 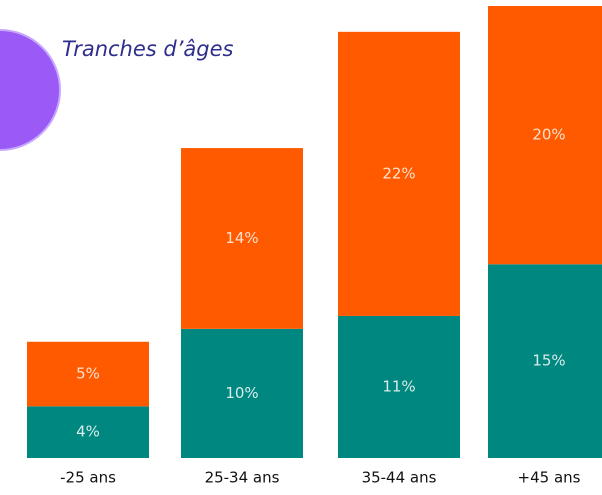 I want to click on x-tick-label: +45 ans, so click(x=549, y=478).